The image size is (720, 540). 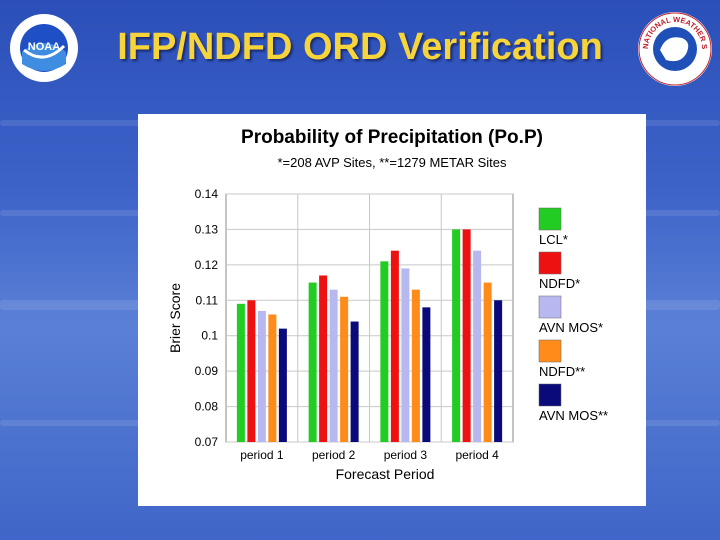 I want to click on y-axis-label: Brier Score, so click(x=175, y=318).